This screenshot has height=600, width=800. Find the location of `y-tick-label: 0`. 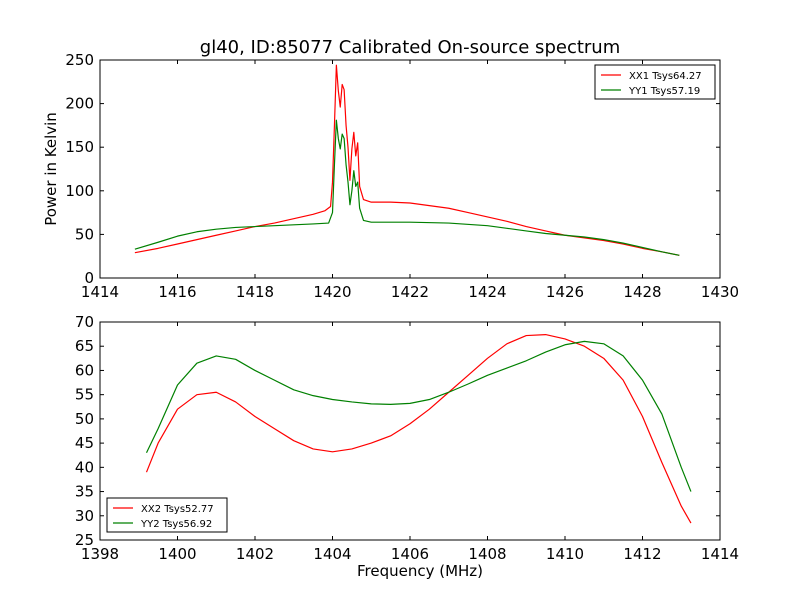

y-tick-label: 0 is located at coordinates (89, 278).